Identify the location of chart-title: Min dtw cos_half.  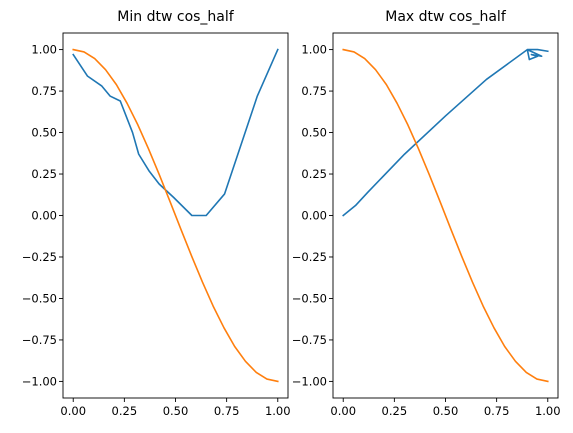
(175, 17).